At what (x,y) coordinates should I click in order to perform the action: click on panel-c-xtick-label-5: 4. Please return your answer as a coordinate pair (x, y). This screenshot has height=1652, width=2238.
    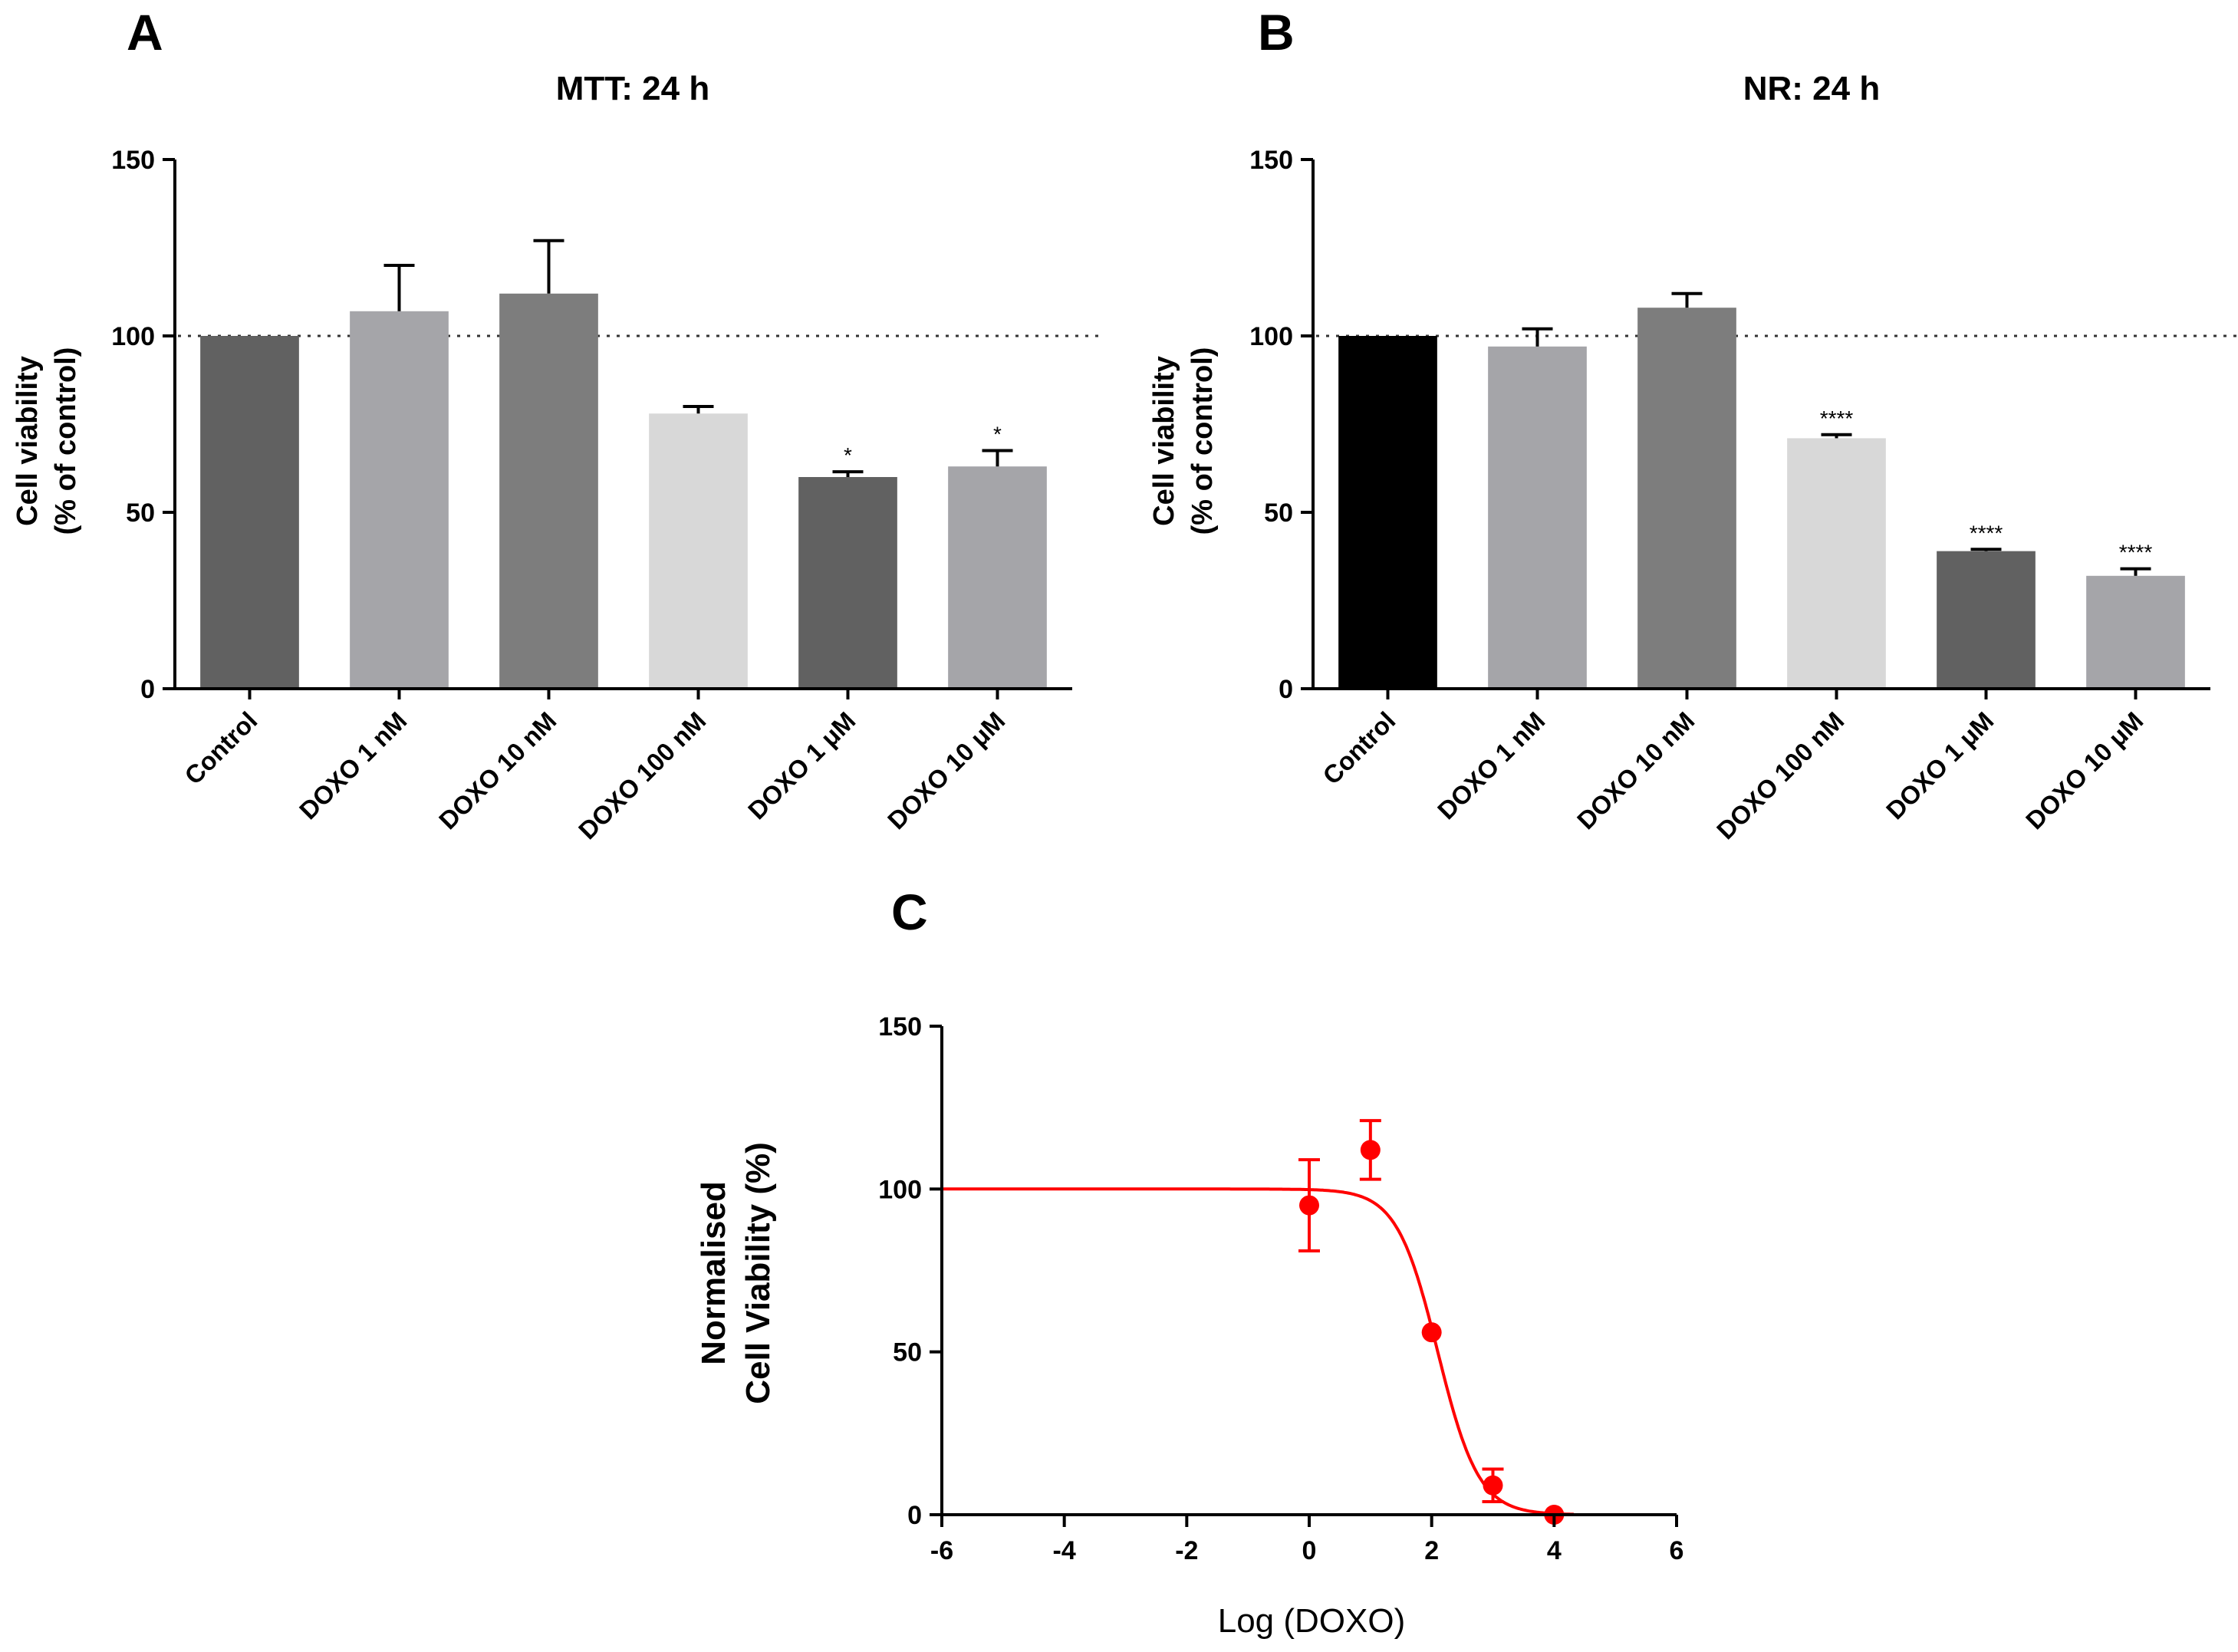
    Looking at the image, I should click on (1554, 1550).